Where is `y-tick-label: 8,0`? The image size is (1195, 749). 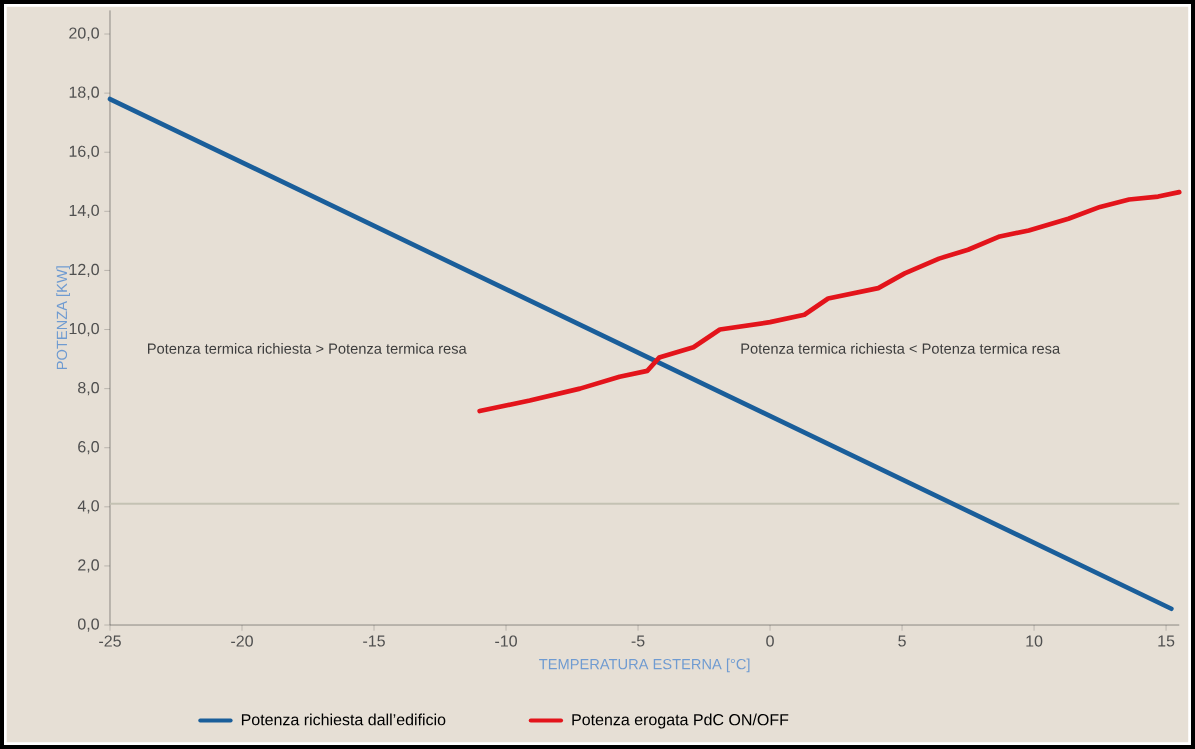
y-tick-label: 8,0 is located at coordinates (88, 389).